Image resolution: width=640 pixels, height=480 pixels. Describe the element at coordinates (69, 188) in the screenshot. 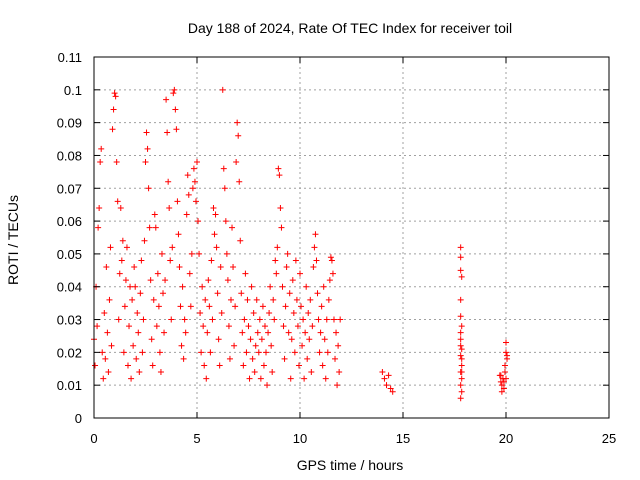

I see `y-tick-label: 0.07` at that location.